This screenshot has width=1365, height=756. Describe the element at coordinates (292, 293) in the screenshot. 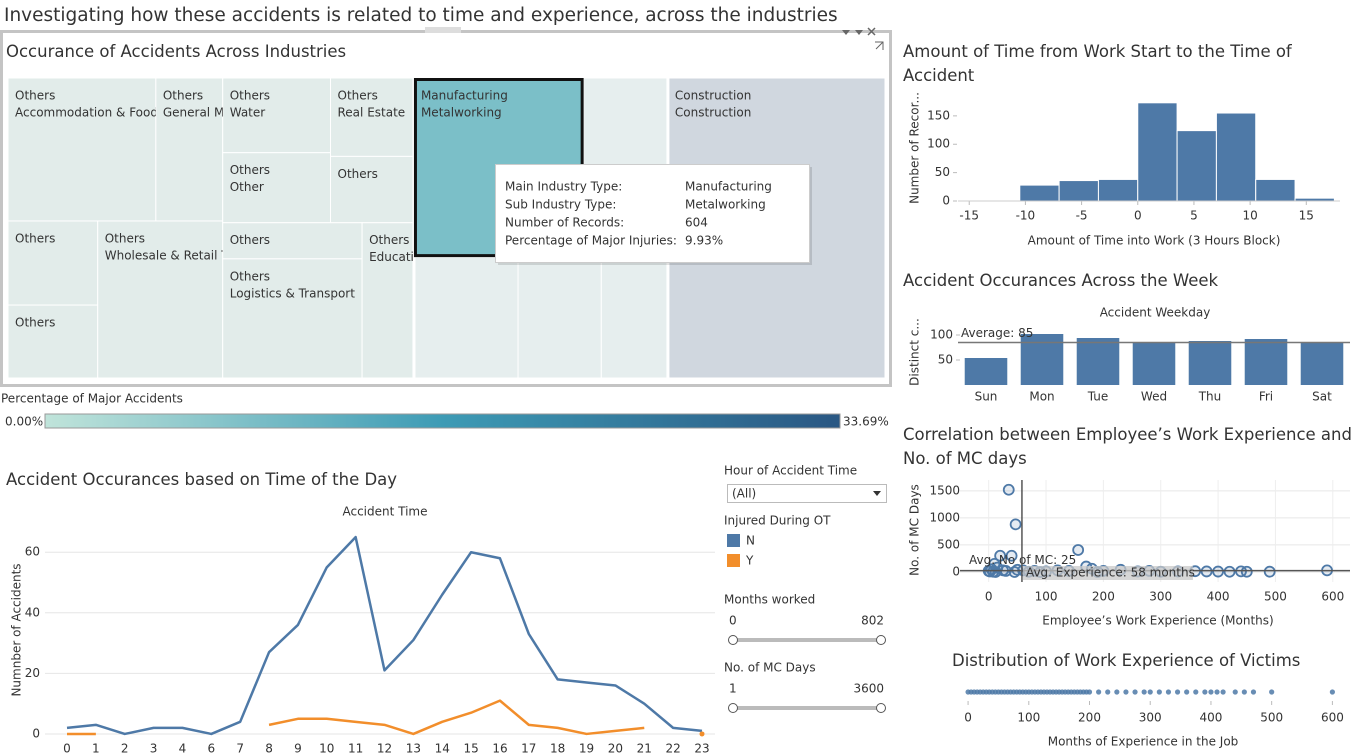

I see `treemap-label: Logistics & Transport` at that location.